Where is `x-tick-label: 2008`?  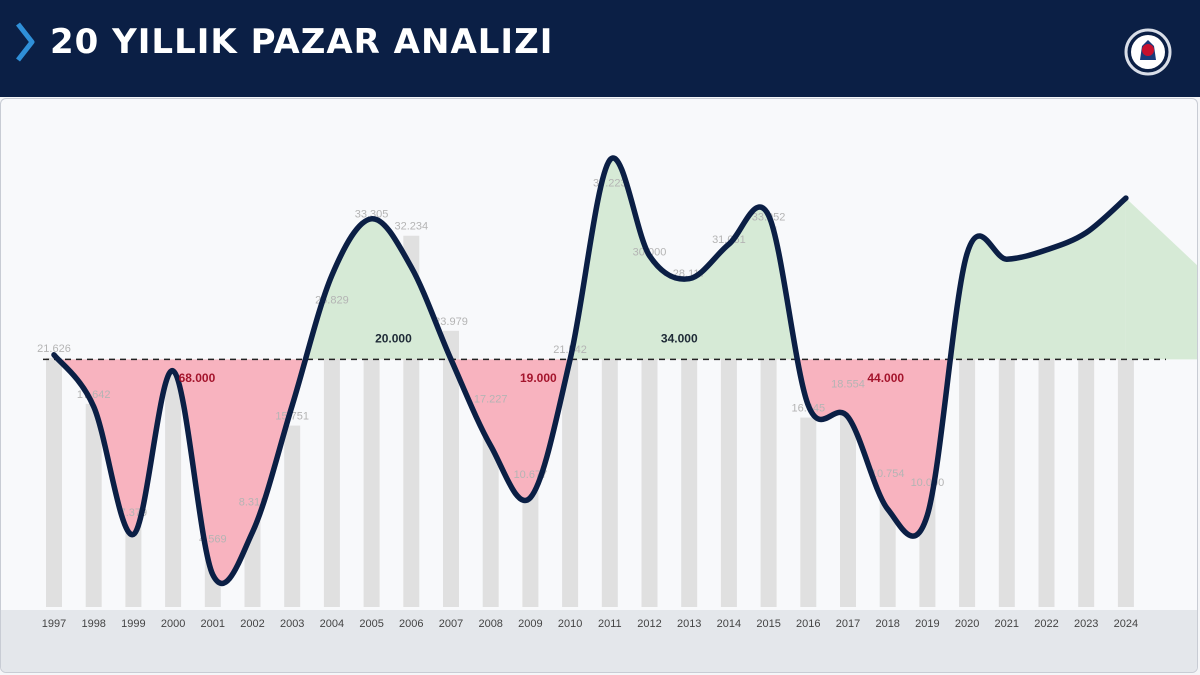 x-tick-label: 2008 is located at coordinates (490, 624).